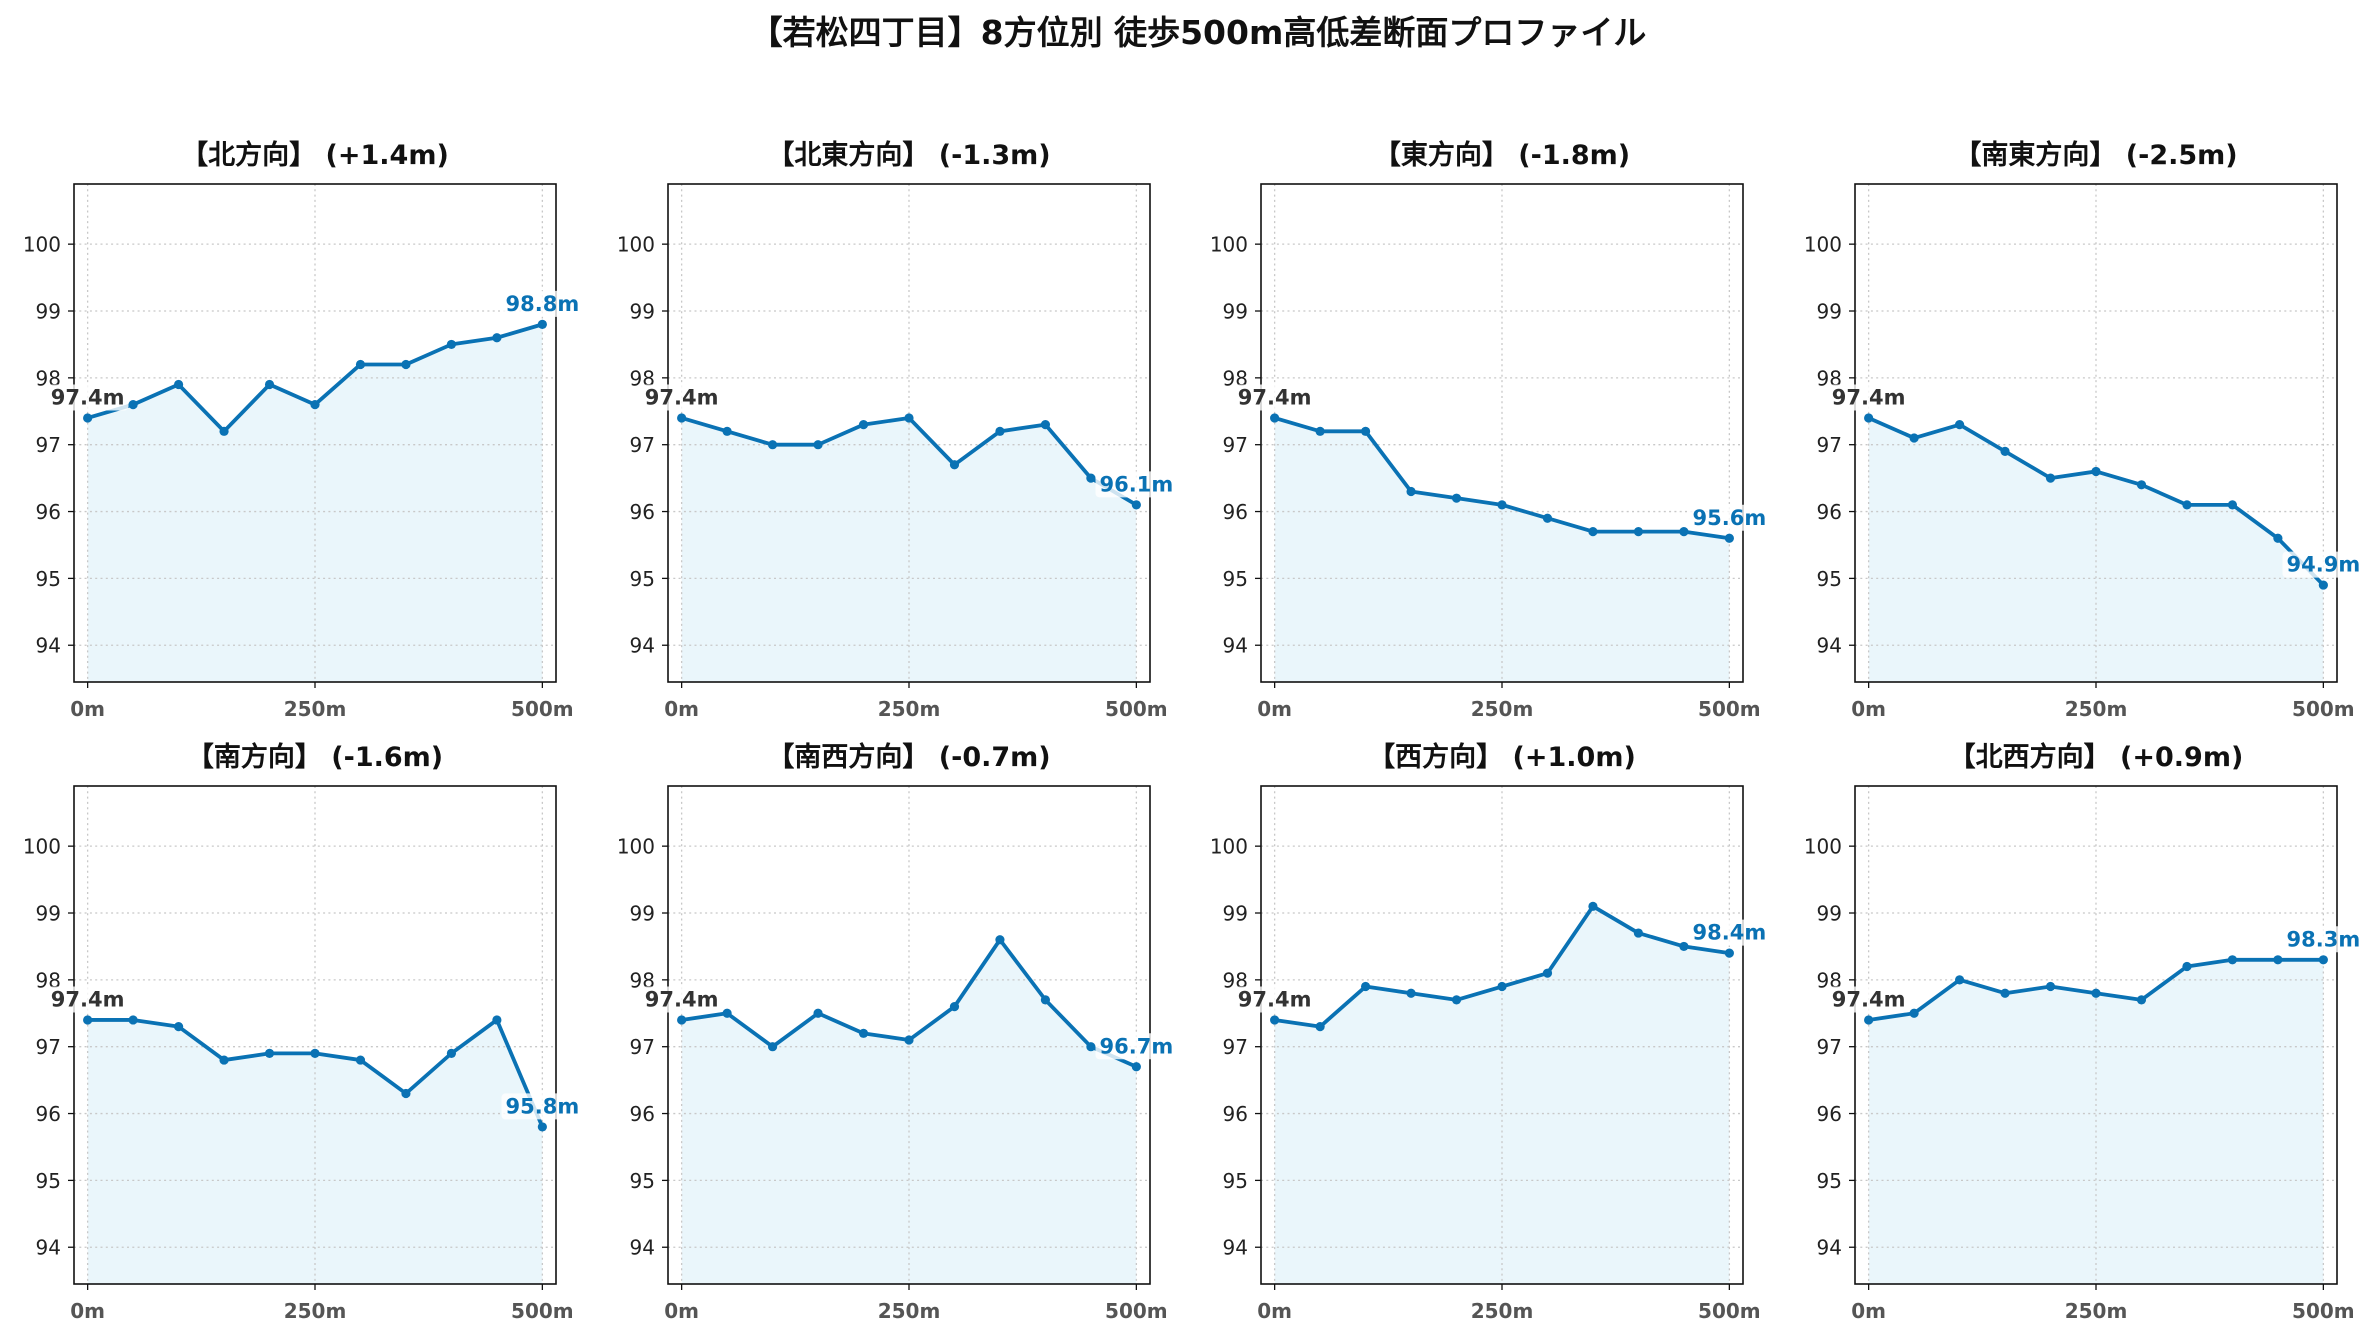 The image size is (2380, 1340). What do you see at coordinates (2096, 757) in the screenshot?
I see `subplot-title: 【北西方向】 (+0.9m)` at bounding box center [2096, 757].